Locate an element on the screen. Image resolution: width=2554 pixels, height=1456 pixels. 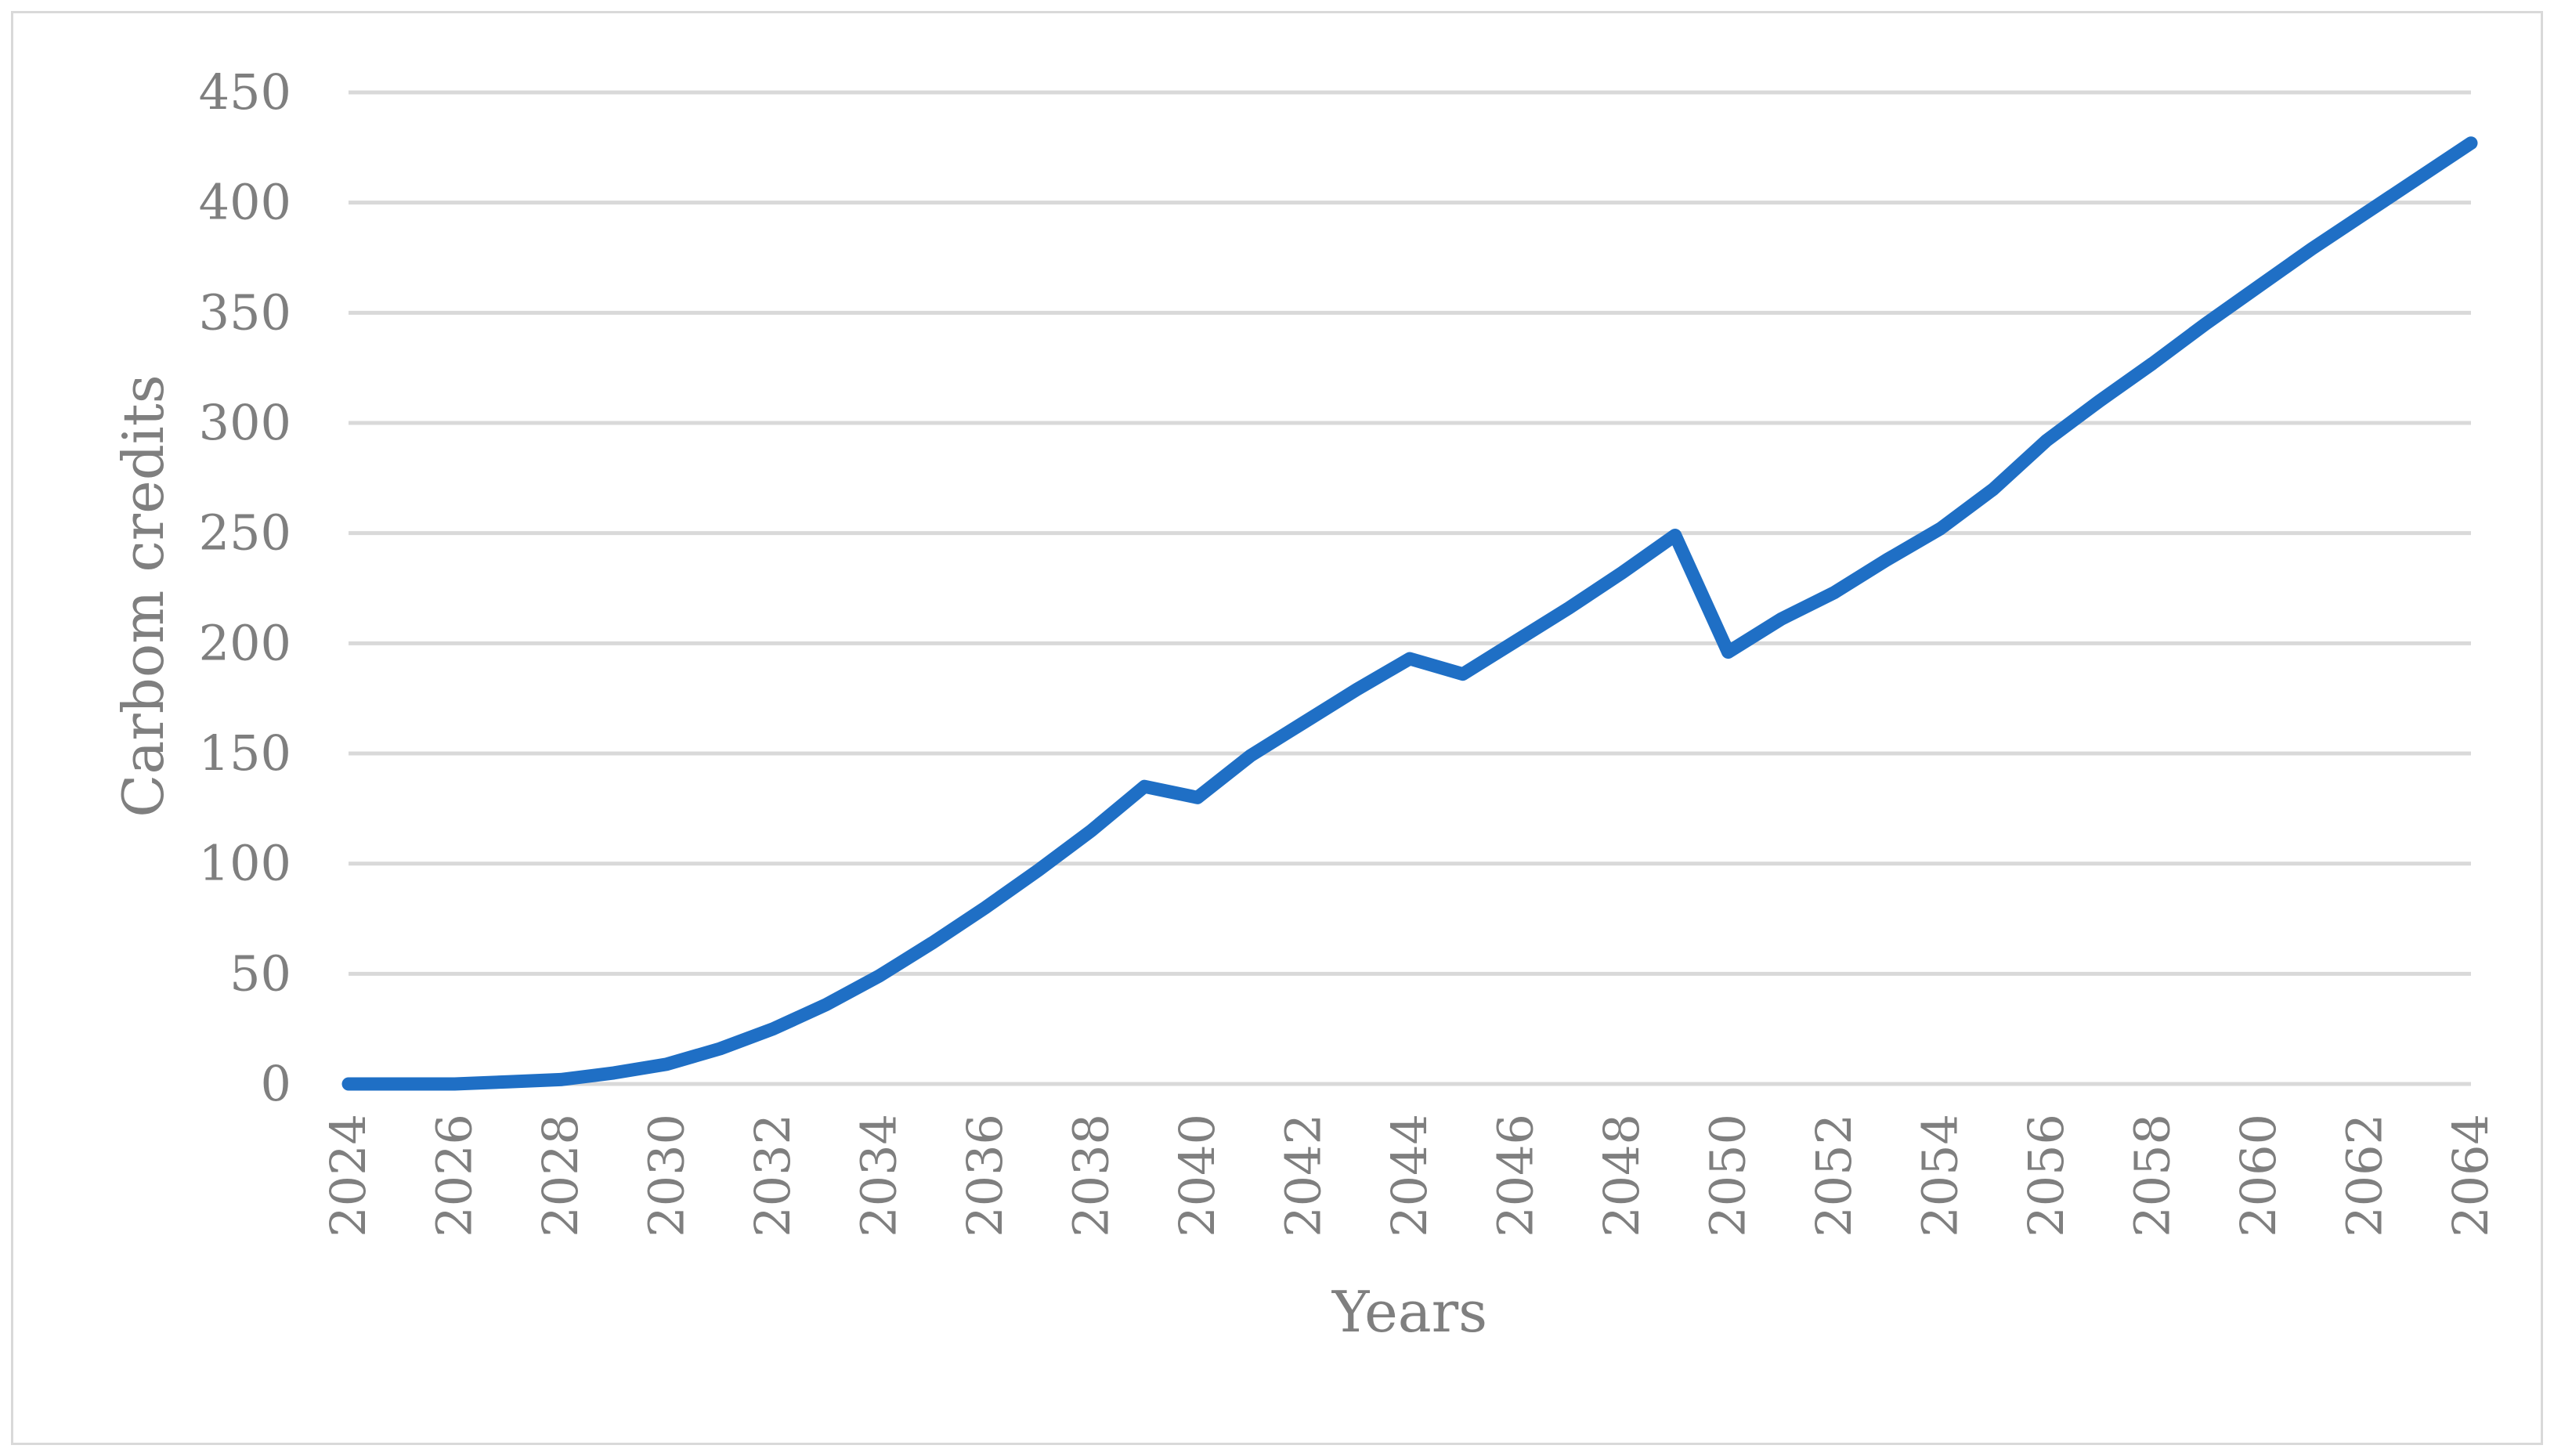
x-tick-label: 2054 is located at coordinates (1940, 1175).